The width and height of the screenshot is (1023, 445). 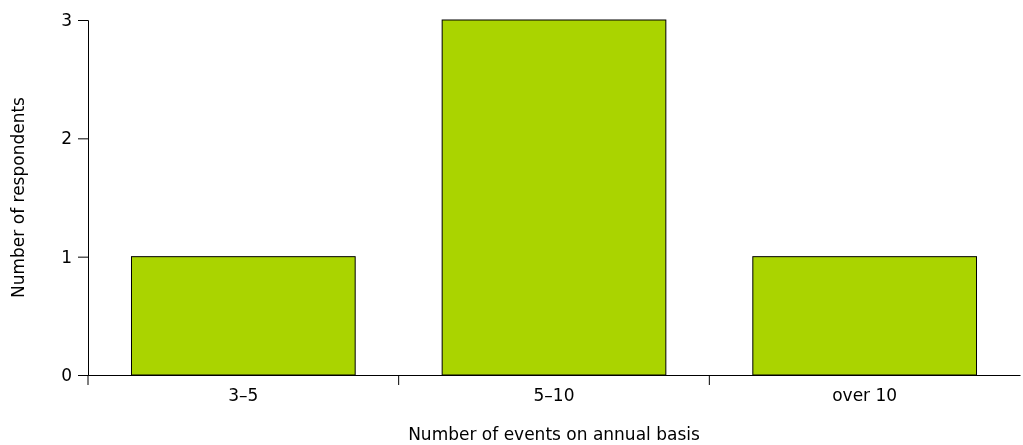 I want to click on x-tick-label: over 10, so click(x=865, y=395).